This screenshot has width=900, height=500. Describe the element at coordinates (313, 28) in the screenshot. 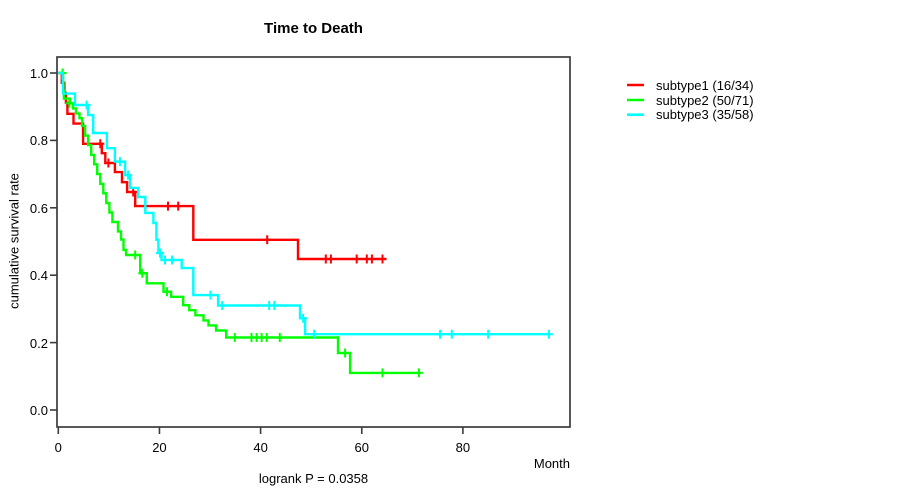

I see `chart-title: Time to Death` at that location.